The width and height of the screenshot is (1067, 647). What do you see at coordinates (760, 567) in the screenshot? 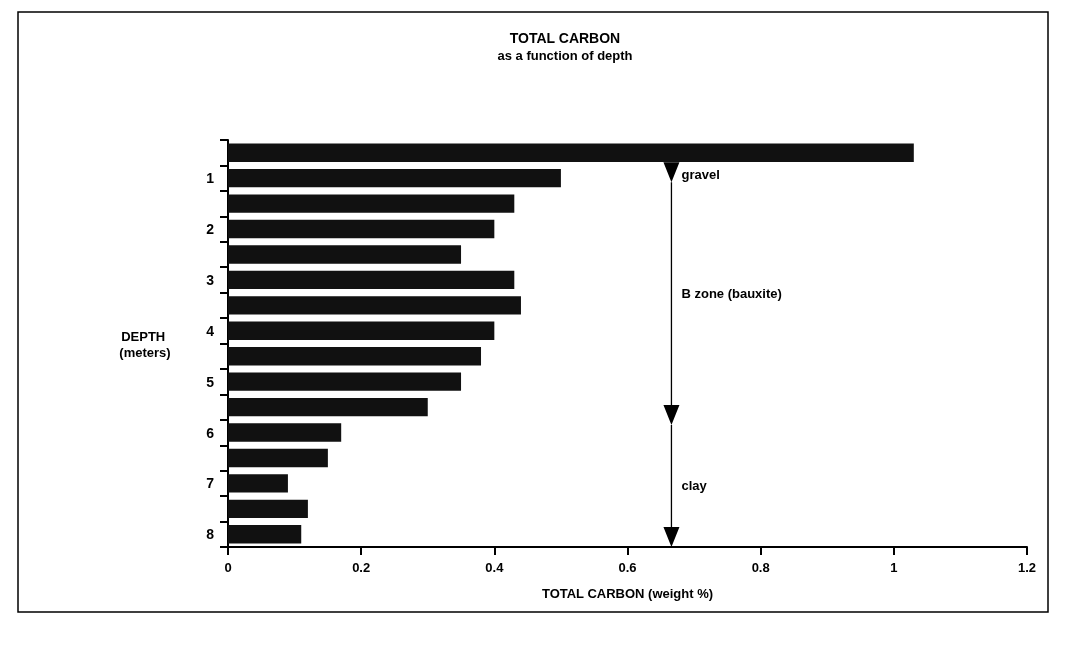
I see `x-tick-label: 0.8` at bounding box center [760, 567].